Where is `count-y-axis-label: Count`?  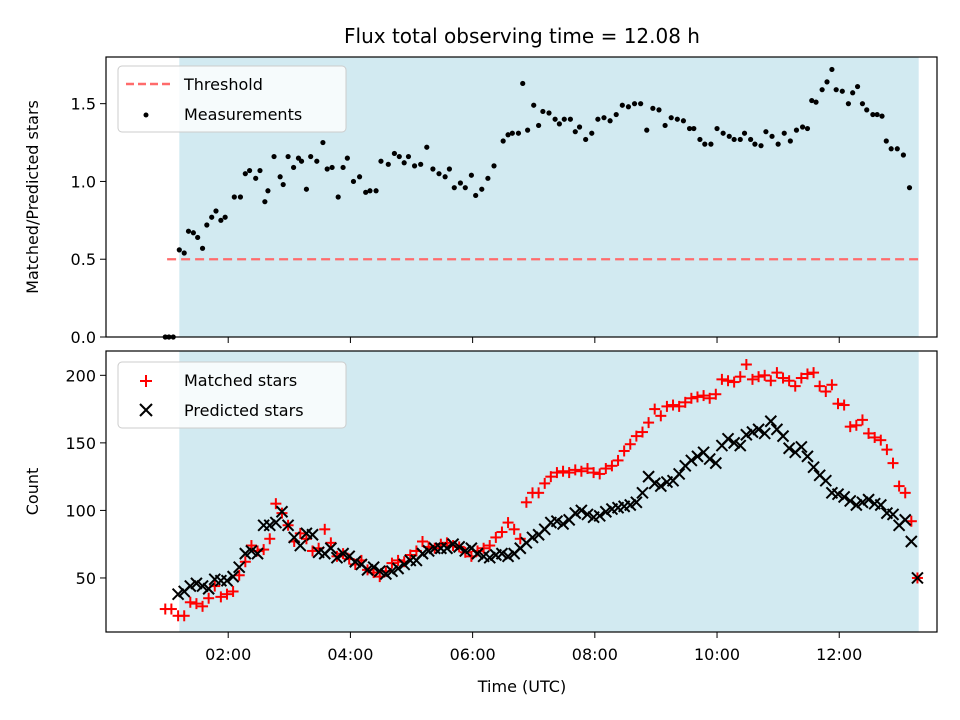
count-y-axis-label: Count is located at coordinates (32, 492).